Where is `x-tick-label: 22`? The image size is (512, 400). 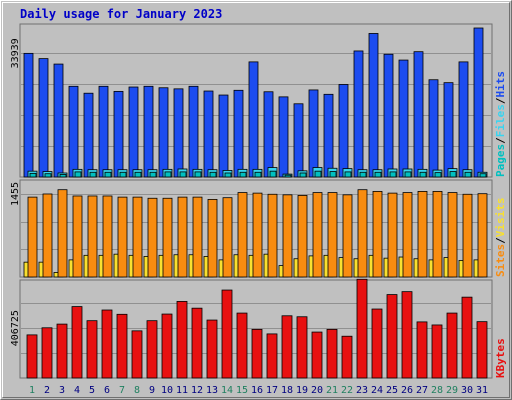 x-tick-label: 22 is located at coordinates (347, 390).